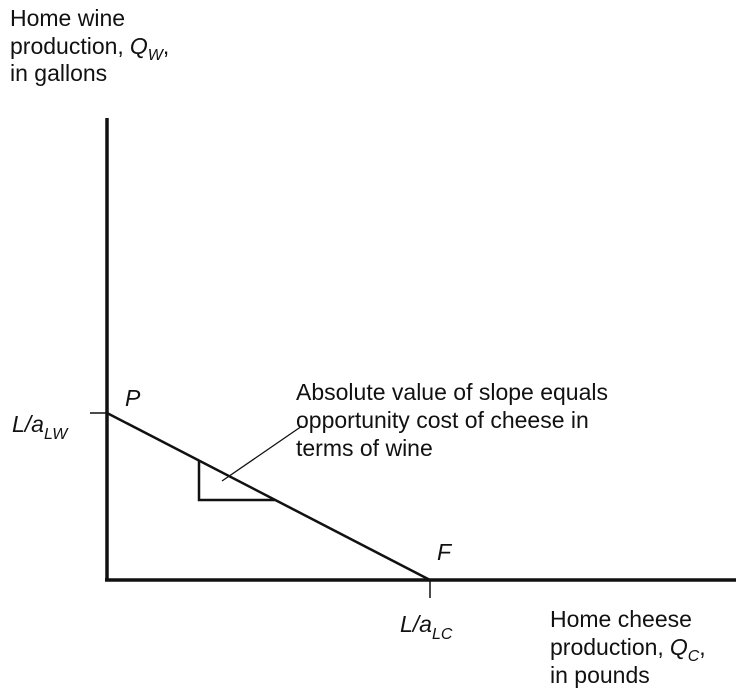  Describe the element at coordinates (236, 481) in the screenshot. I see `slope-triangle` at that location.